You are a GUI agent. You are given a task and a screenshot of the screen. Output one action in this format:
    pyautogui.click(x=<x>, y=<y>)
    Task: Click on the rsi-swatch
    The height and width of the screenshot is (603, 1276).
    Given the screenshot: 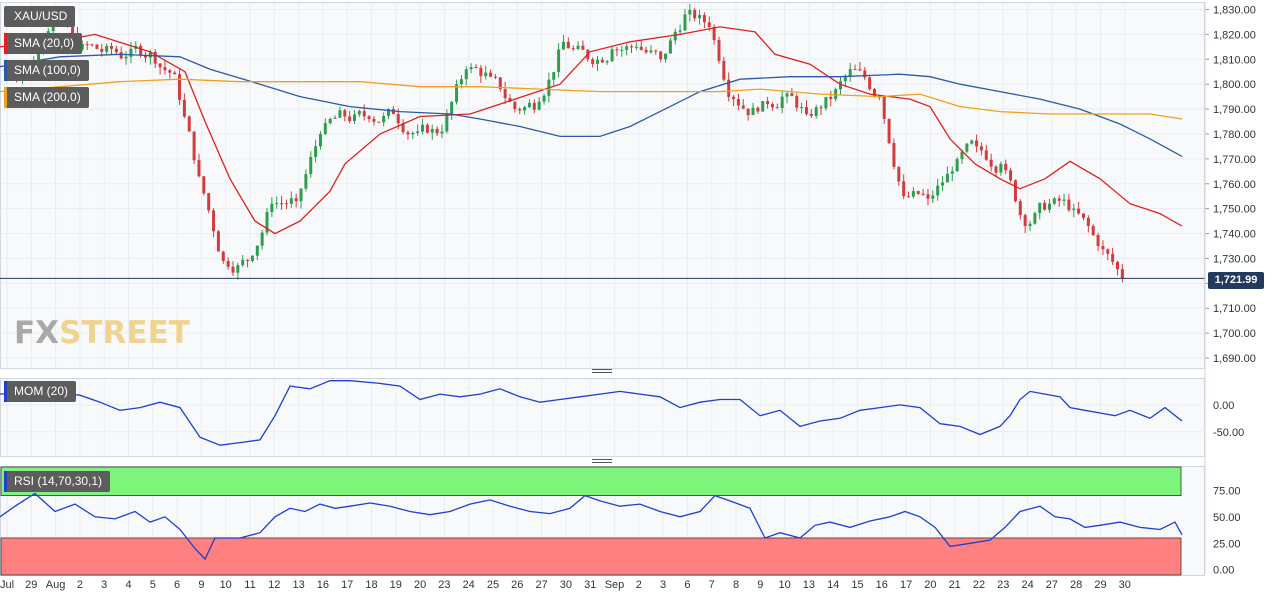 What is the action you would take?
    pyautogui.click(x=5, y=481)
    